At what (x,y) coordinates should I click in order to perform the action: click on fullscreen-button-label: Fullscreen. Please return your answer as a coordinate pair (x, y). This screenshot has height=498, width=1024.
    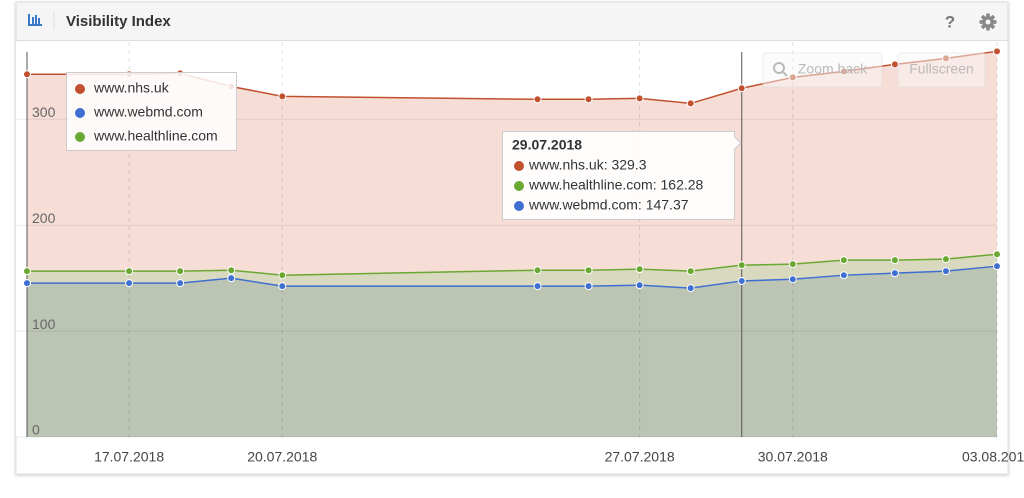
    Looking at the image, I should click on (941, 69).